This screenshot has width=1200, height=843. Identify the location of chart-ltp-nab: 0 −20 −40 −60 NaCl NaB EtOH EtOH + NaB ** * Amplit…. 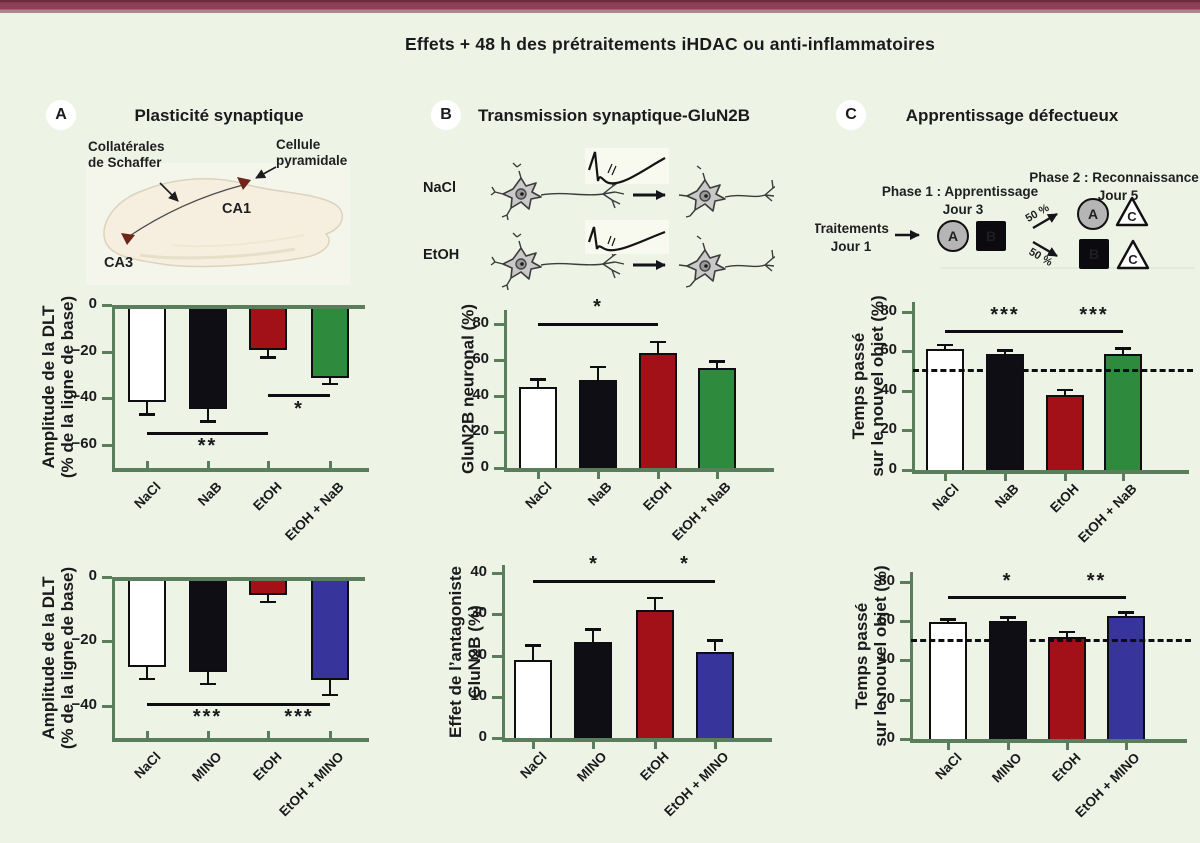
(207, 425).